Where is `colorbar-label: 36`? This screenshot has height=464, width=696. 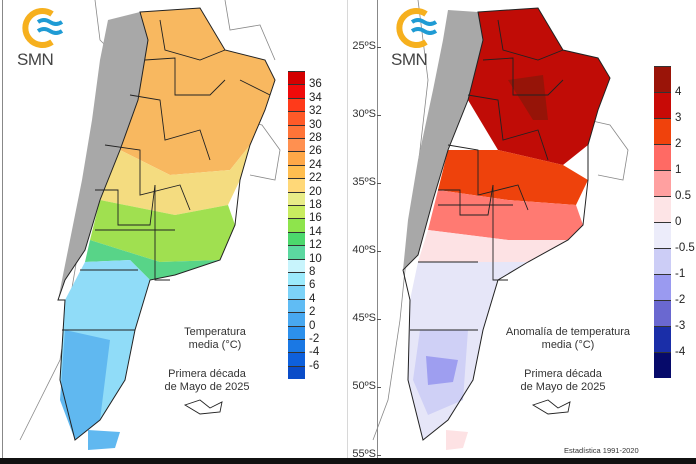
colorbar-label: 36 is located at coordinates (315, 84).